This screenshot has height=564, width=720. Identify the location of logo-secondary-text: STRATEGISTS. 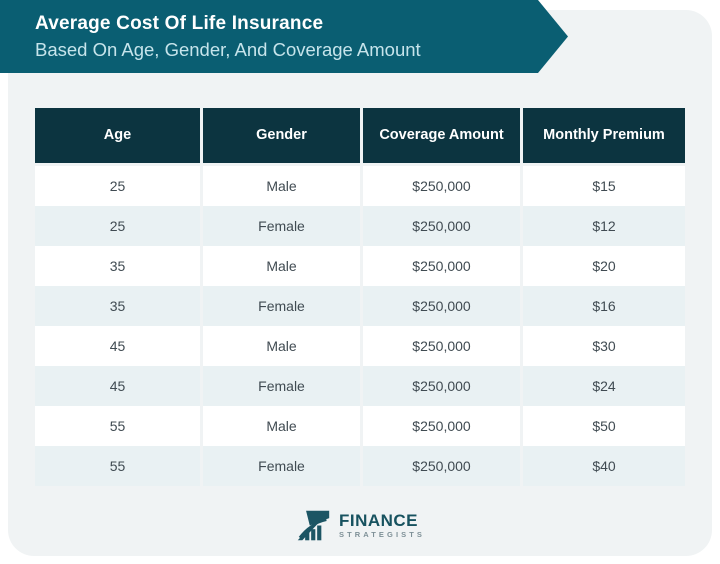
(382, 534).